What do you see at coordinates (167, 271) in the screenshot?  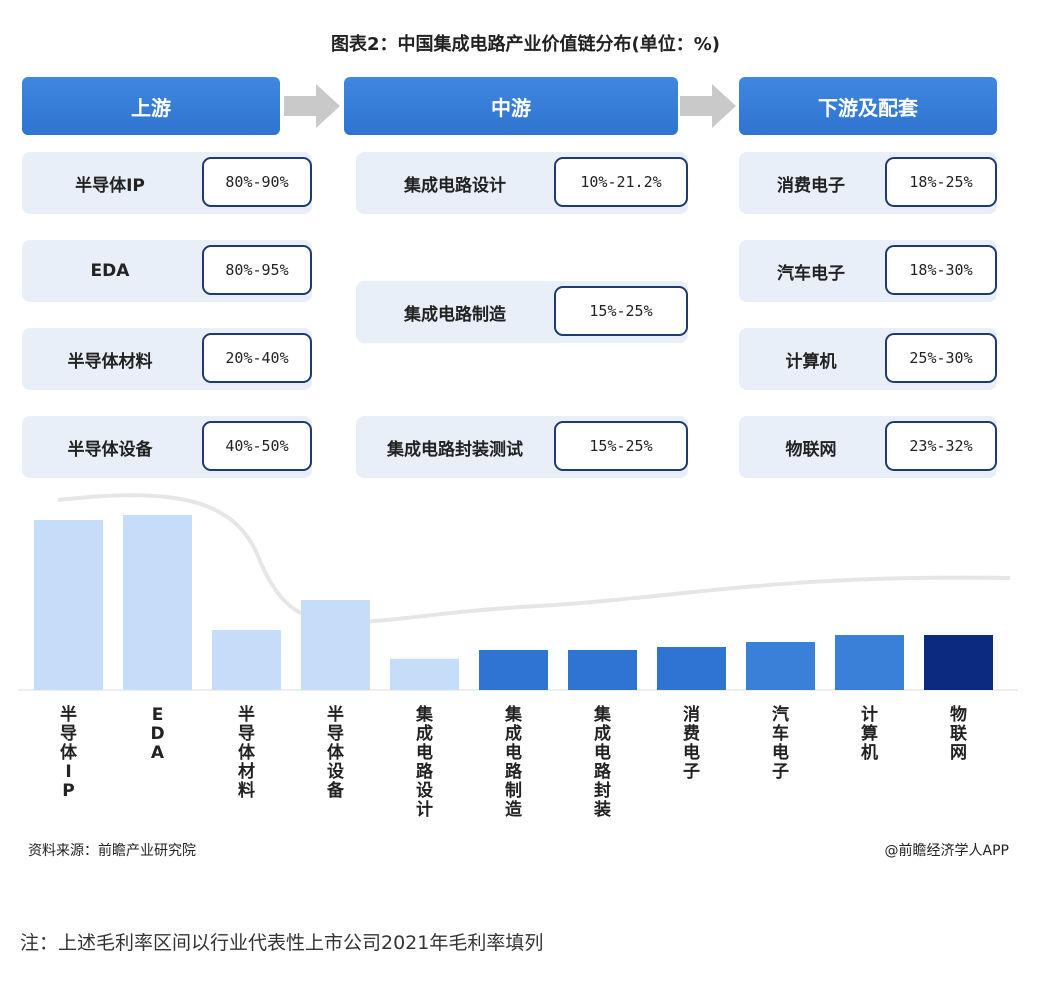 I see `list-item: EDA 80%-95%` at bounding box center [167, 271].